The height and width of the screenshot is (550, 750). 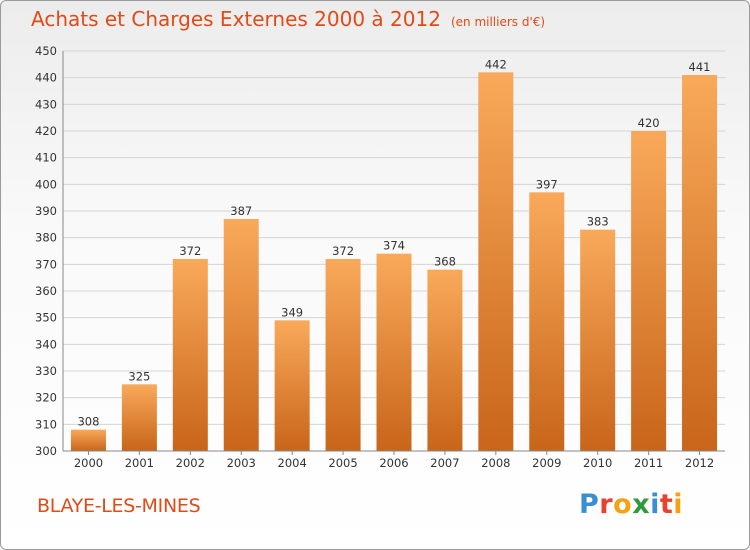 What do you see at coordinates (495, 463) in the screenshot?
I see `x-tick-label: 2008` at bounding box center [495, 463].